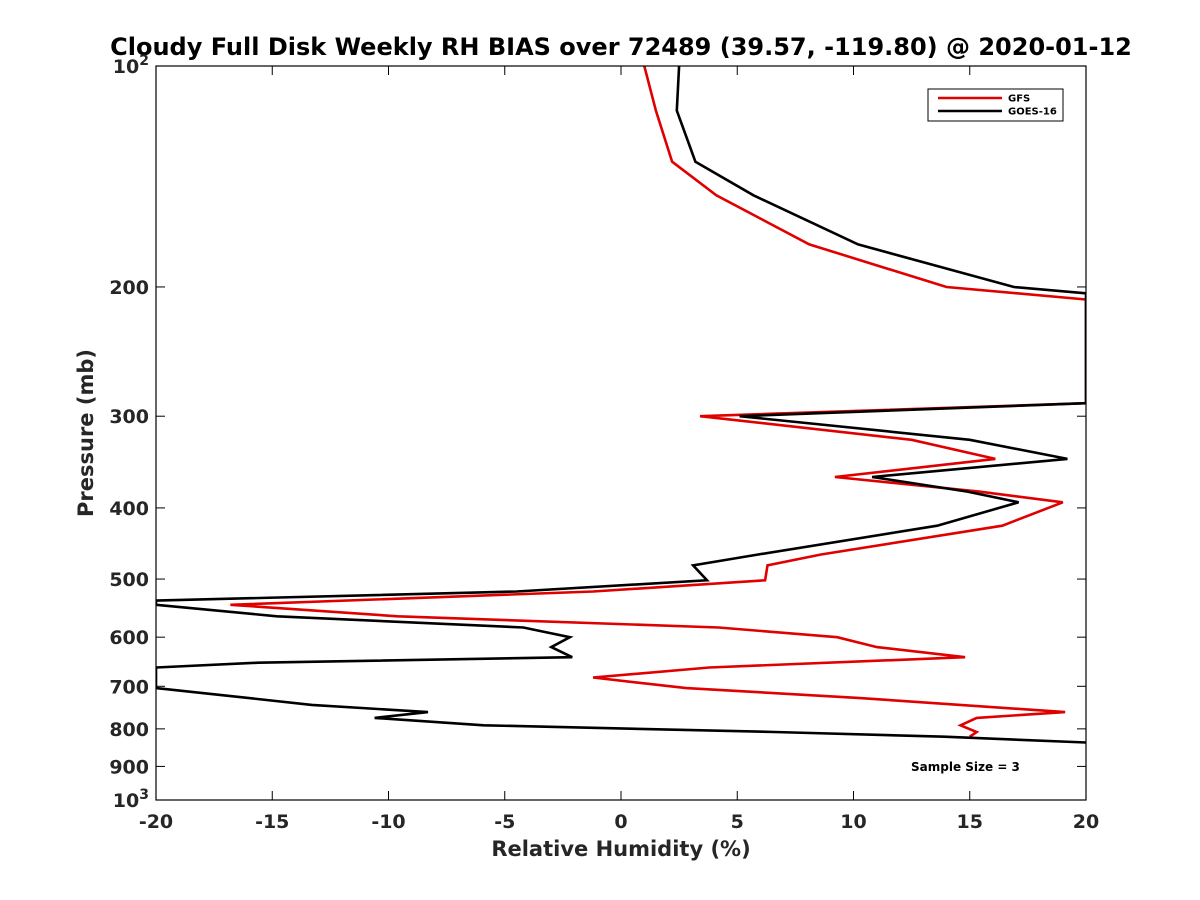 This screenshot has height=900, width=1200. What do you see at coordinates (156, 822) in the screenshot?
I see `x-tick-label: -20` at bounding box center [156, 822].